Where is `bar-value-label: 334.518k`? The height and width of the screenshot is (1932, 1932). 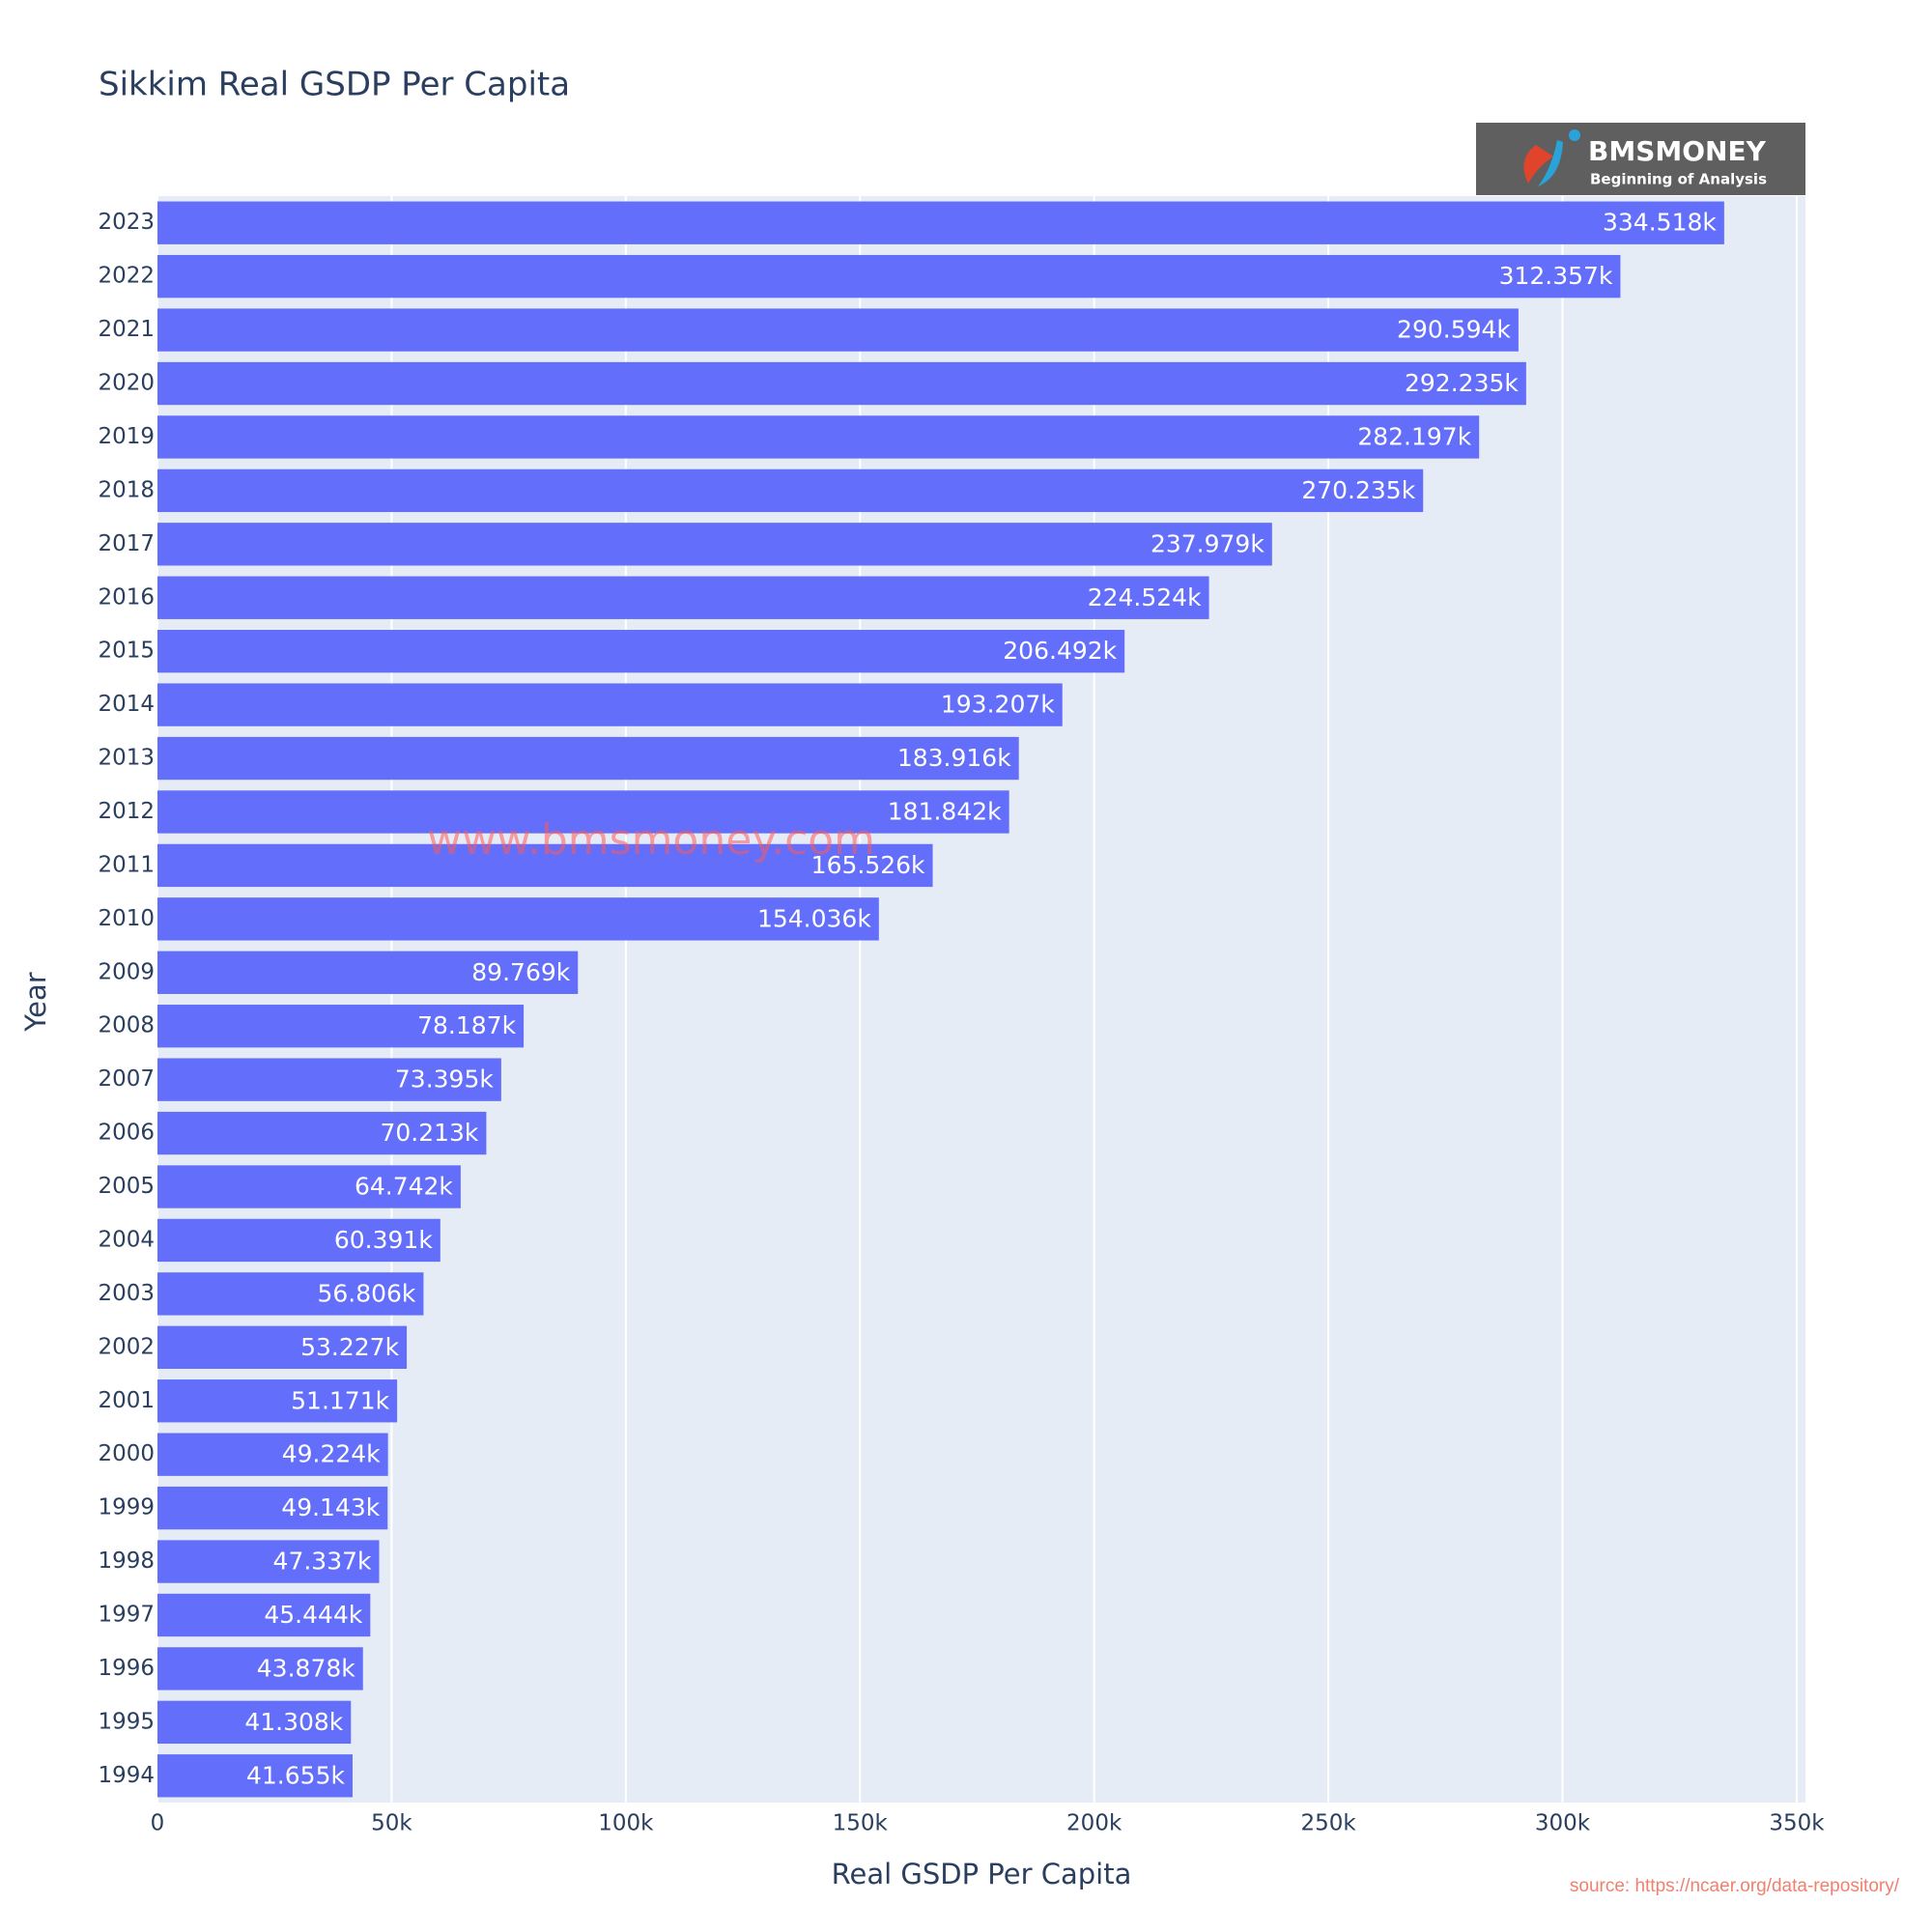
bar-value-label: 334.518k is located at coordinates (1660, 223).